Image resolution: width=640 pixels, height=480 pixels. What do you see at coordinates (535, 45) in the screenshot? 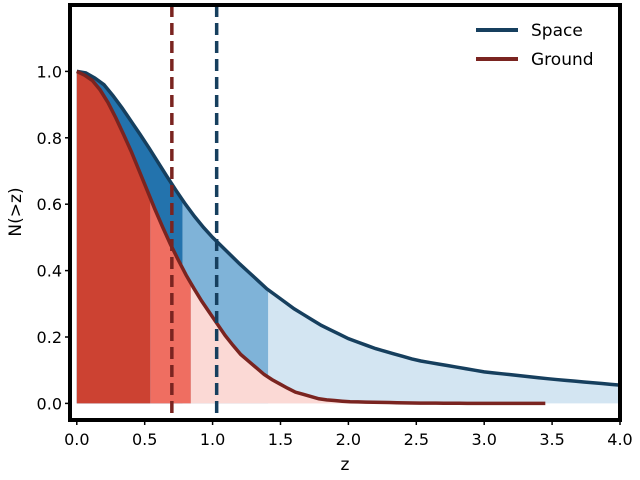
I see `legend: Space Ground` at bounding box center [535, 45].